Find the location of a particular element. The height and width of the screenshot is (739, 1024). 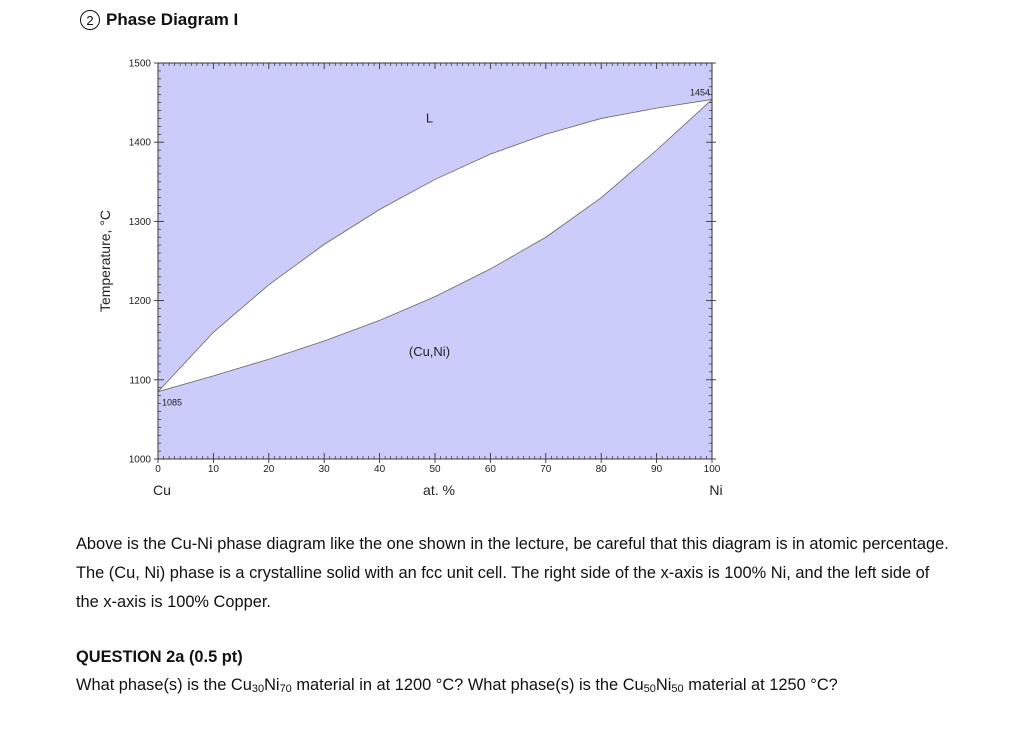

section-header: 2 Phase Diagram I is located at coordinates (159, 20).